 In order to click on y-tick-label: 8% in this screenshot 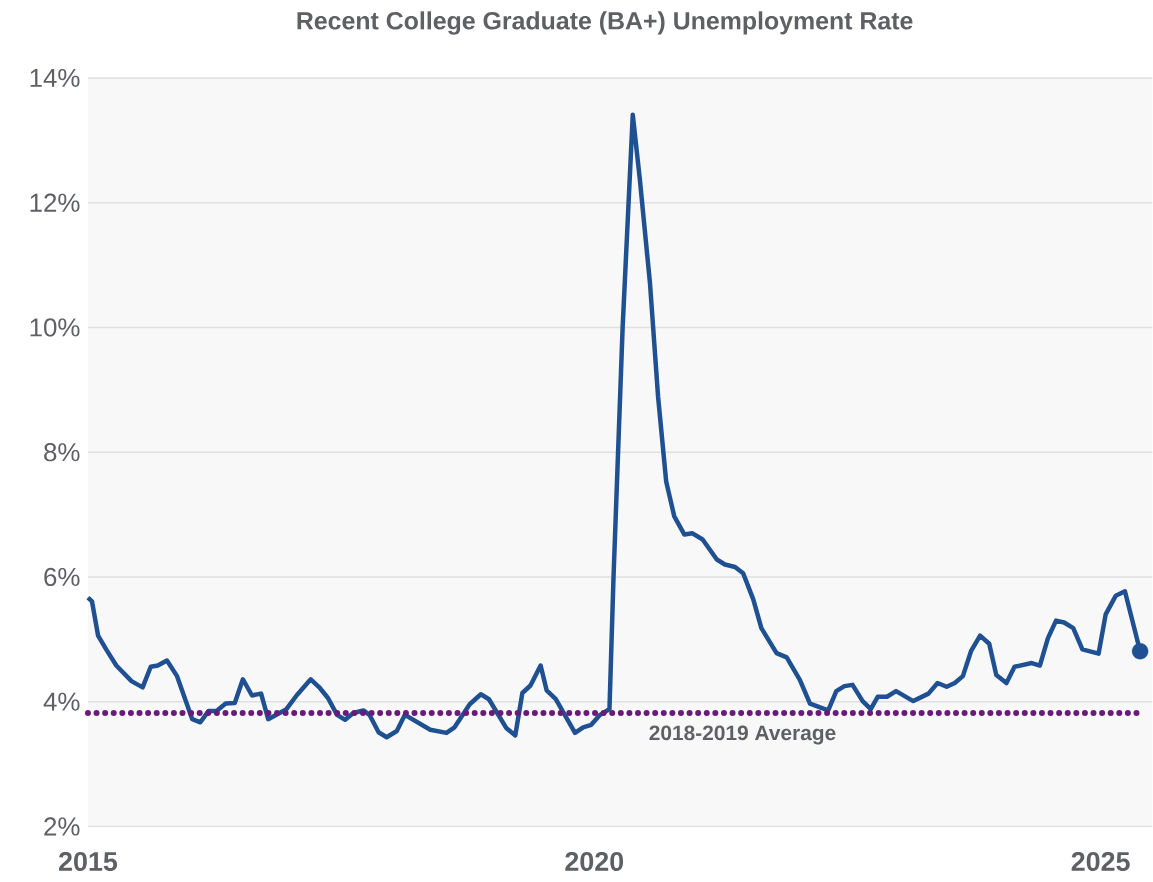, I will do `click(62, 452)`.